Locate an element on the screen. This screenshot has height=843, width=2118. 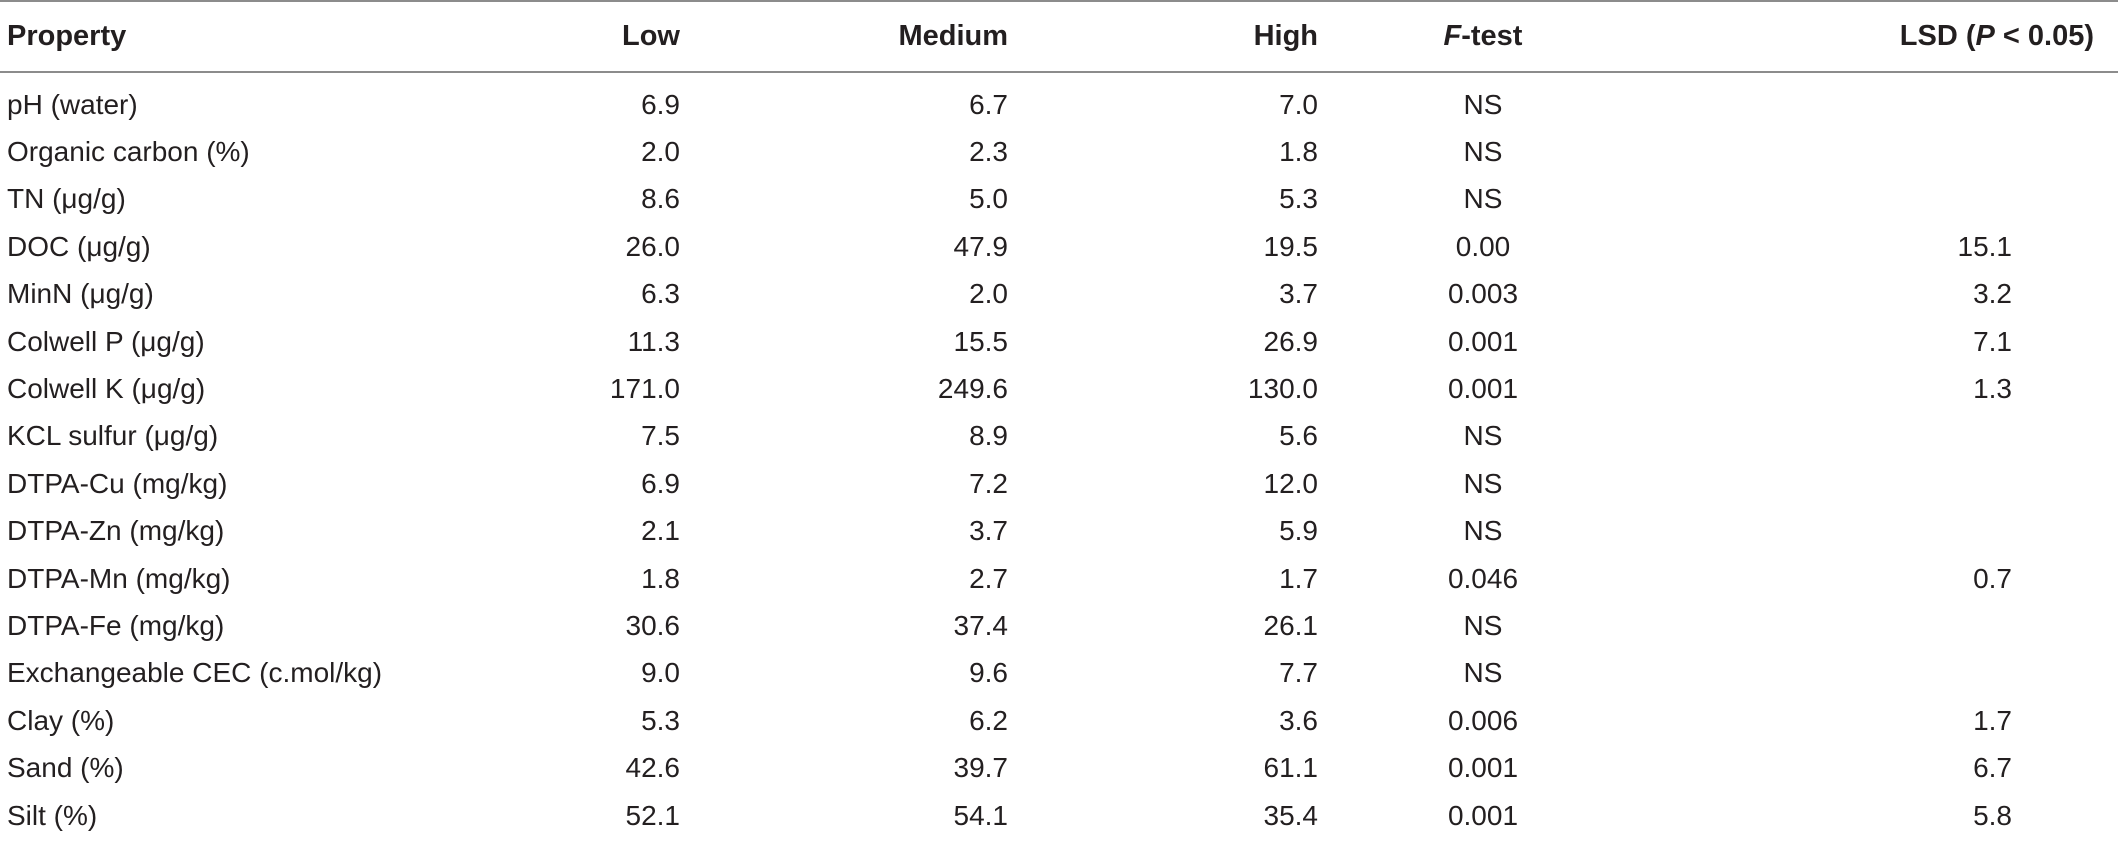
cell-property: KCL sulfur (μg/g) is located at coordinates (113, 436).